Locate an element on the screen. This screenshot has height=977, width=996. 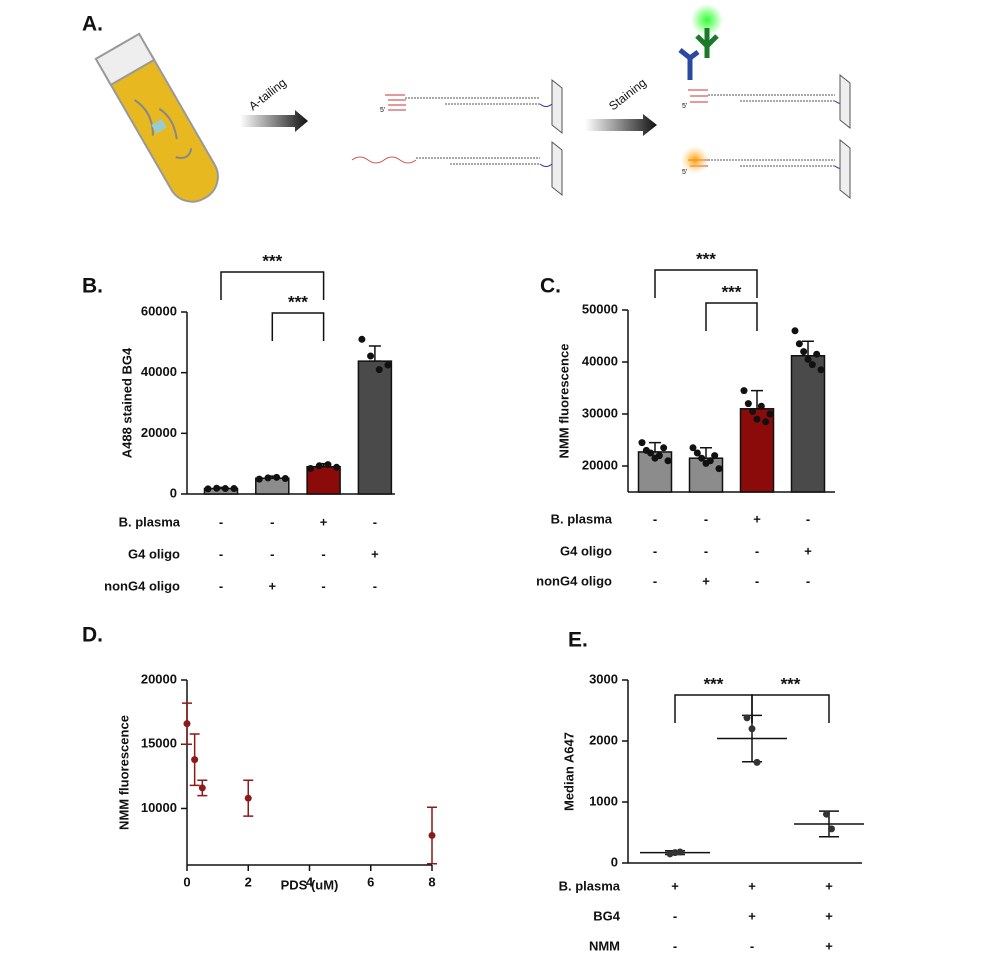
x-tick-label: 0 is located at coordinates (186, 881).